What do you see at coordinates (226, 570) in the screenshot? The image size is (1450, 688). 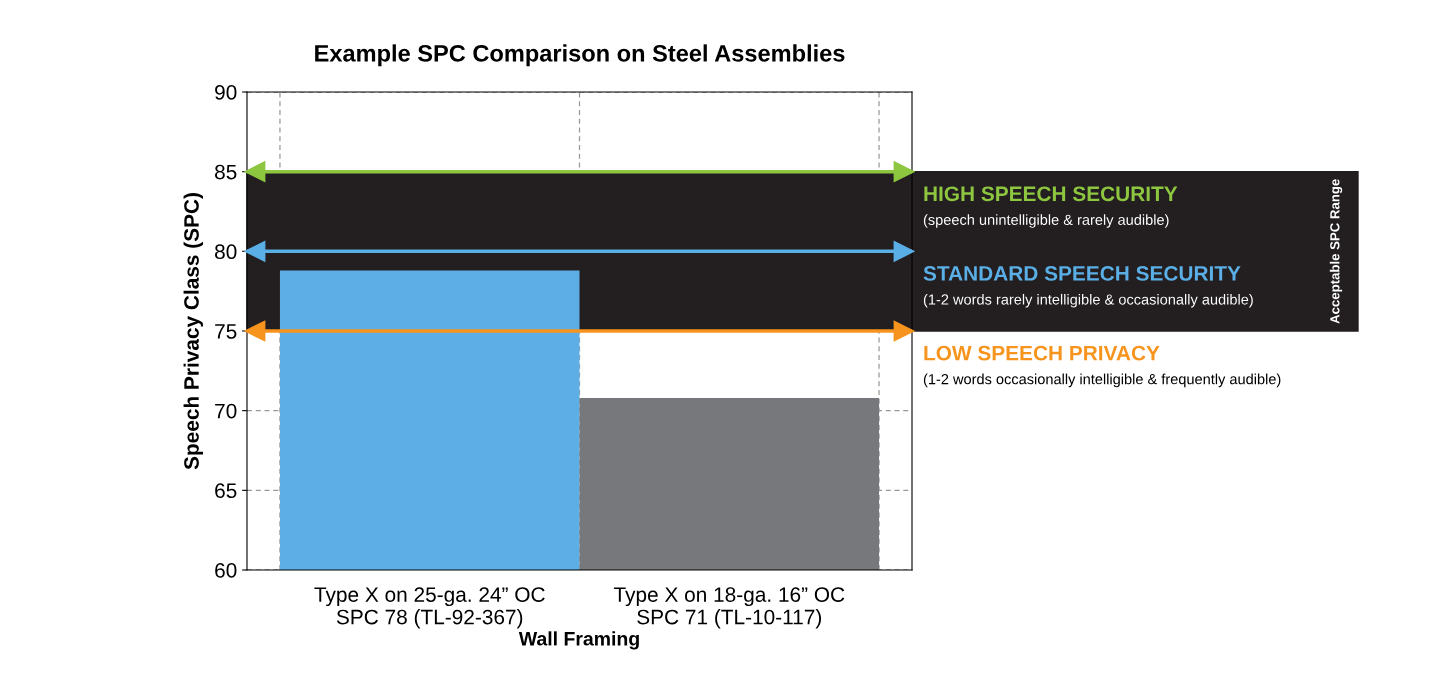 I see `y-tick-label: 60` at bounding box center [226, 570].